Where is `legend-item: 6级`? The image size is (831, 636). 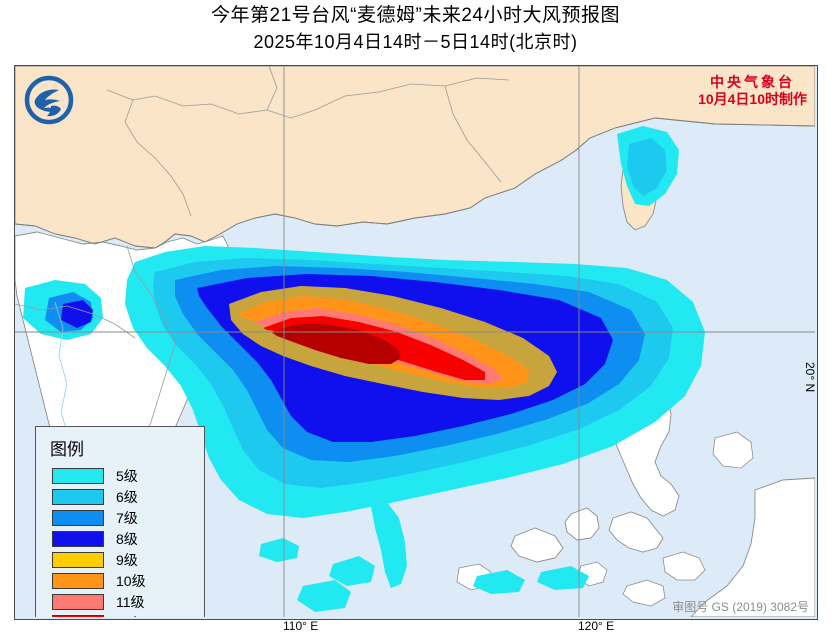 legend-item: 6级 is located at coordinates (120, 496).